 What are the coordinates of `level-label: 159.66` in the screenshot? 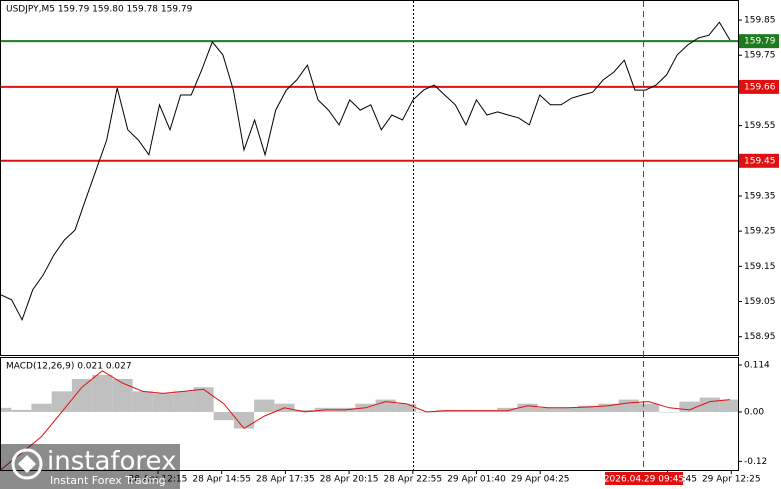 It's located at (760, 87).